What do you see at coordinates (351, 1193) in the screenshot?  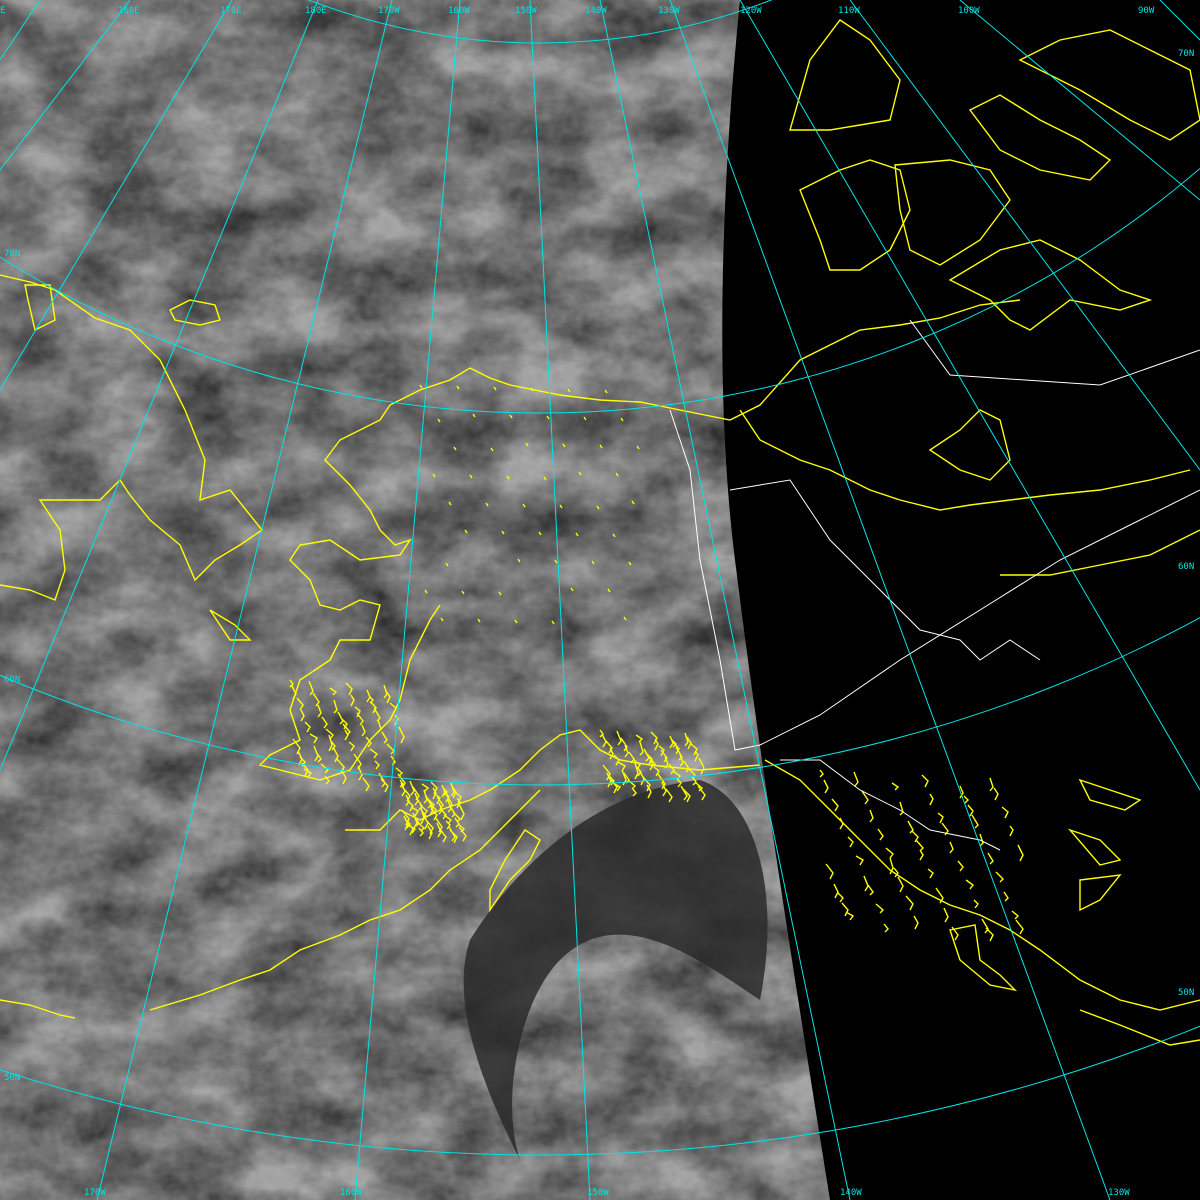 I see `bottom-longitude-label: 160W` at bounding box center [351, 1193].